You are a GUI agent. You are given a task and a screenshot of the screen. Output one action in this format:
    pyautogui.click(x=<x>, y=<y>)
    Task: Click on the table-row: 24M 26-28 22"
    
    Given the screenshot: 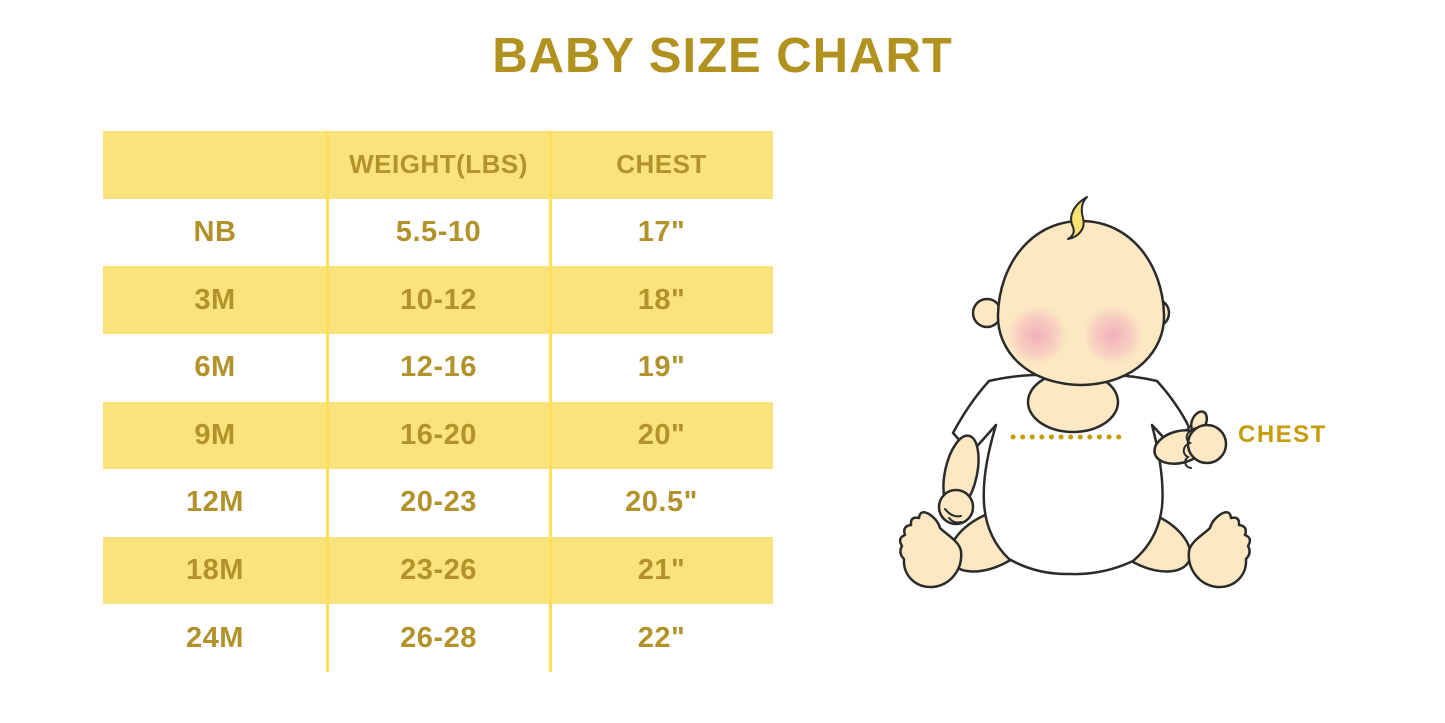 What is the action you would take?
    pyautogui.click(x=438, y=638)
    